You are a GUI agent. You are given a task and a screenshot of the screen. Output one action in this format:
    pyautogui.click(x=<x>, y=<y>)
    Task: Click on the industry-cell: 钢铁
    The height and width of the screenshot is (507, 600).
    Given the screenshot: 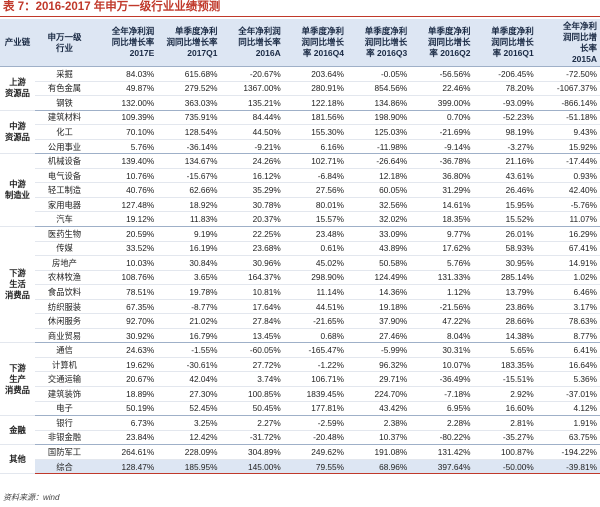 What is the action you would take?
    pyautogui.click(x=64, y=103)
    